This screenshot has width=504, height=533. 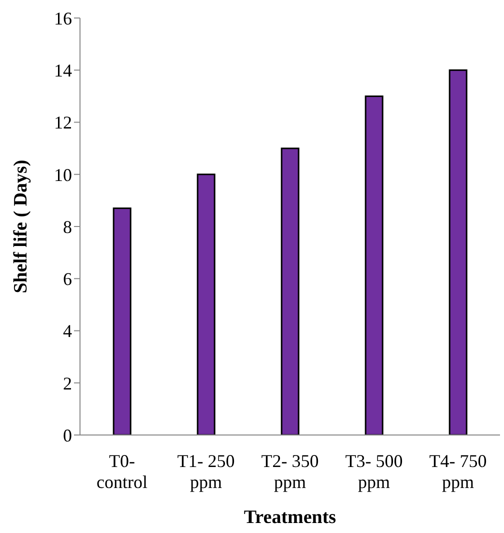 What do you see at coordinates (122, 471) in the screenshot?
I see `x-tick-label: T0- control` at bounding box center [122, 471].